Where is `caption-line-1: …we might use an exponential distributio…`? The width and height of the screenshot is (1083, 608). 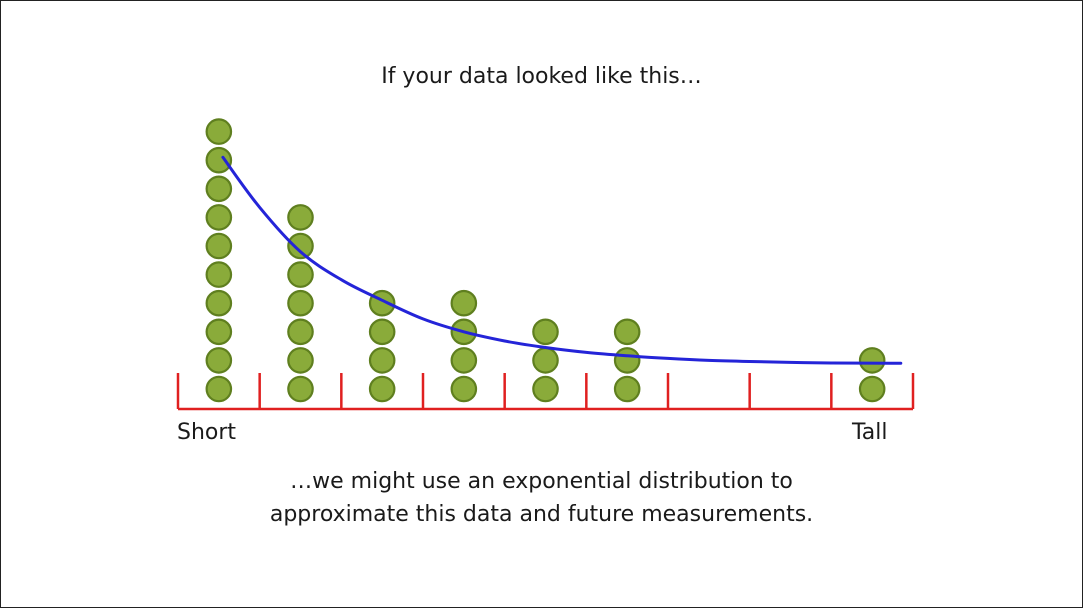
caption-line-1: …we might use an exponential distributio… is located at coordinates (541, 481).